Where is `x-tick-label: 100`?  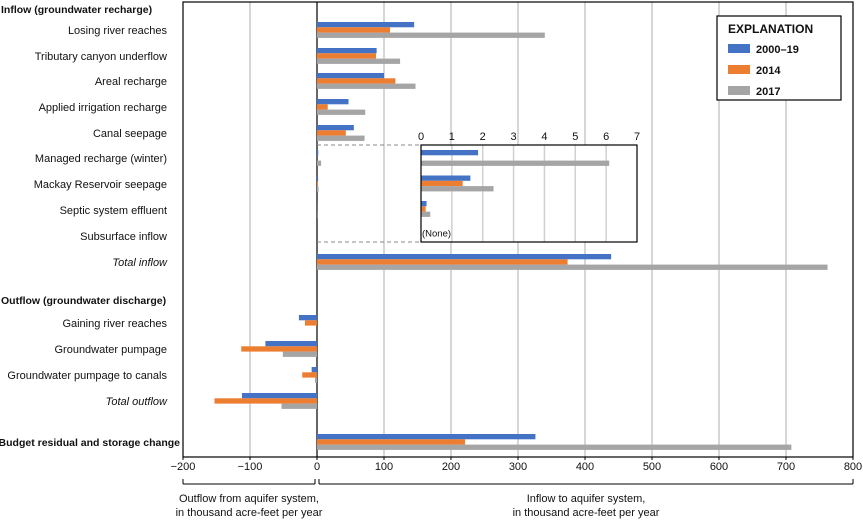
x-tick-label: 100 is located at coordinates (384, 467).